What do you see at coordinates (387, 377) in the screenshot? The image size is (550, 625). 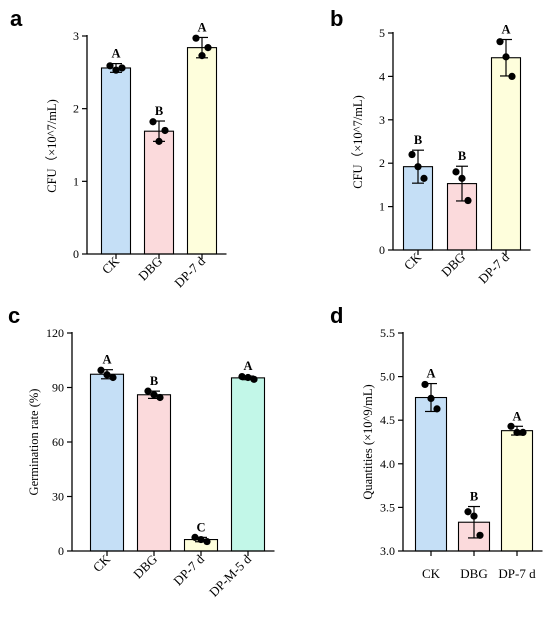 I see `y-tick-label: 5.0` at bounding box center [387, 377].